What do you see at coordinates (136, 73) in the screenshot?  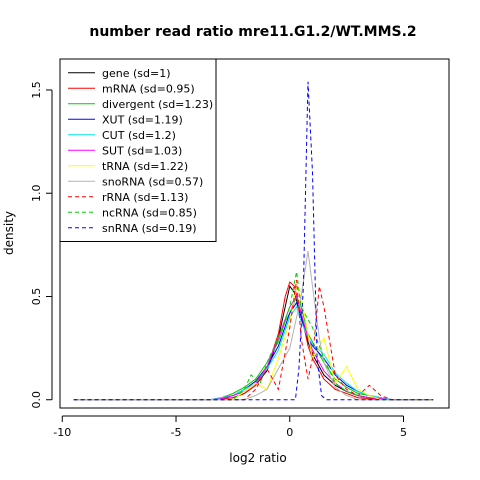 I see `legend-entry: gene (sd=1)` at bounding box center [136, 73].